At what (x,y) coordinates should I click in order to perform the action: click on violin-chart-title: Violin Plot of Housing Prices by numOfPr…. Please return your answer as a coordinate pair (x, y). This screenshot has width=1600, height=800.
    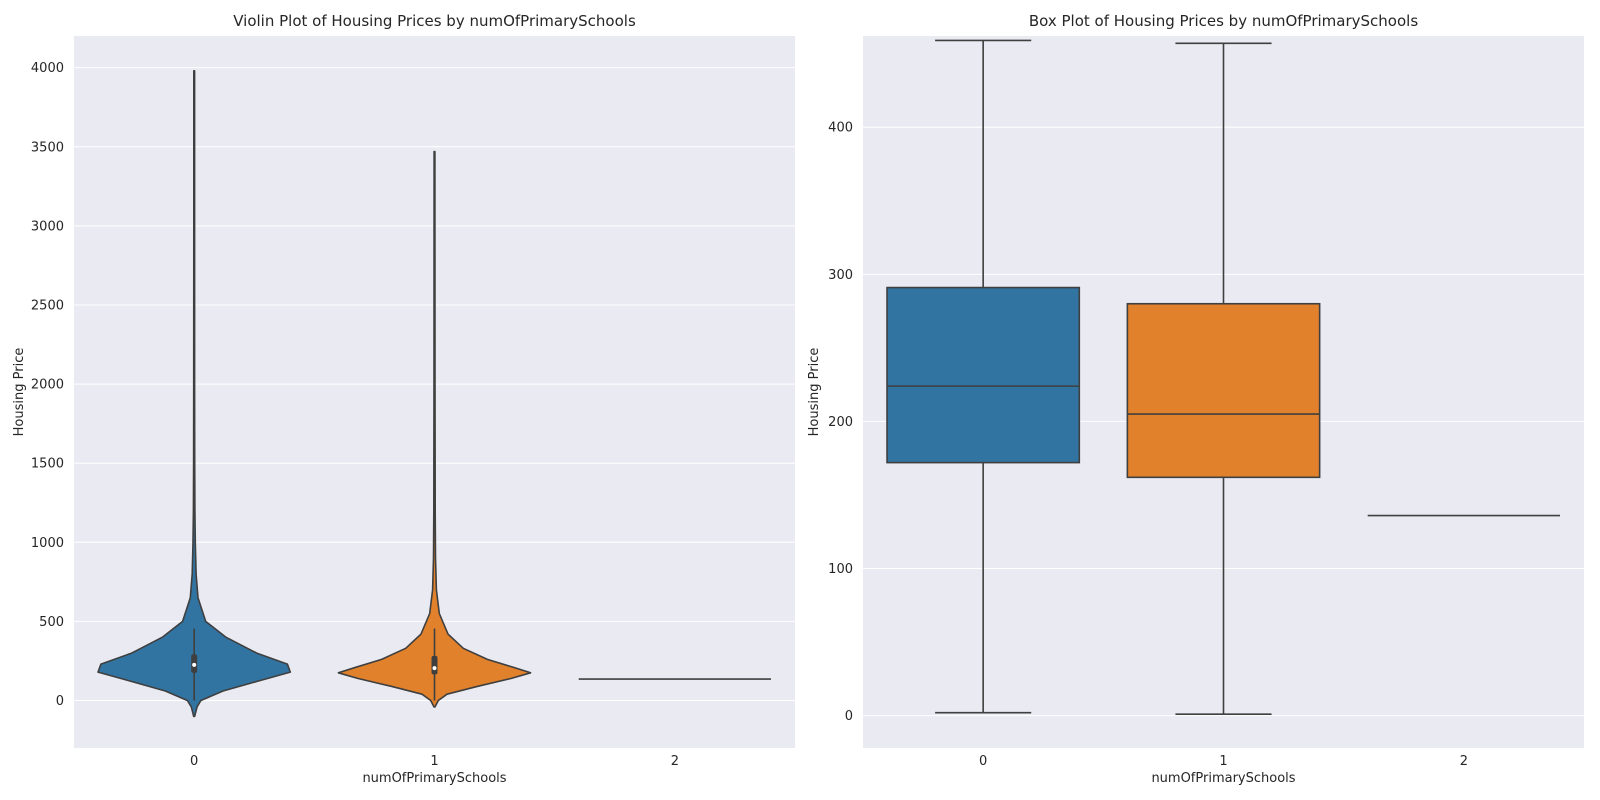
    Looking at the image, I should click on (434, 21).